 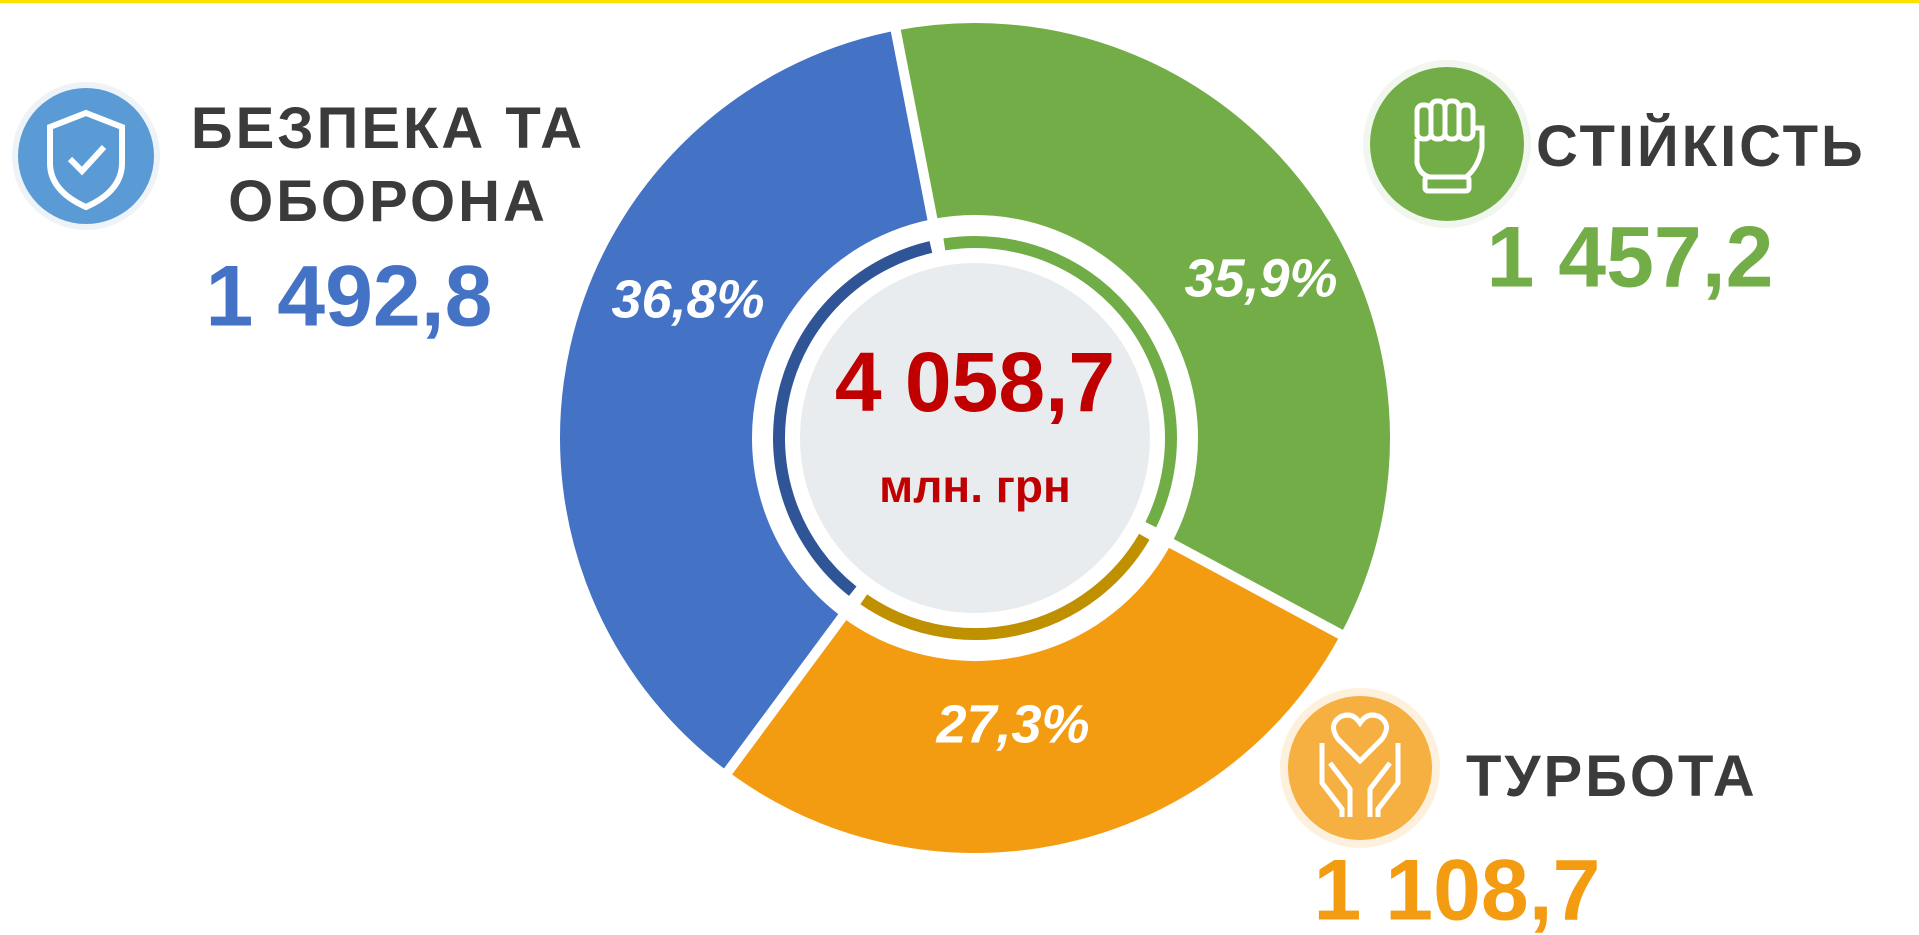 I want to click on category-label: СТІЙКІСТЬ, so click(x=1701, y=146).